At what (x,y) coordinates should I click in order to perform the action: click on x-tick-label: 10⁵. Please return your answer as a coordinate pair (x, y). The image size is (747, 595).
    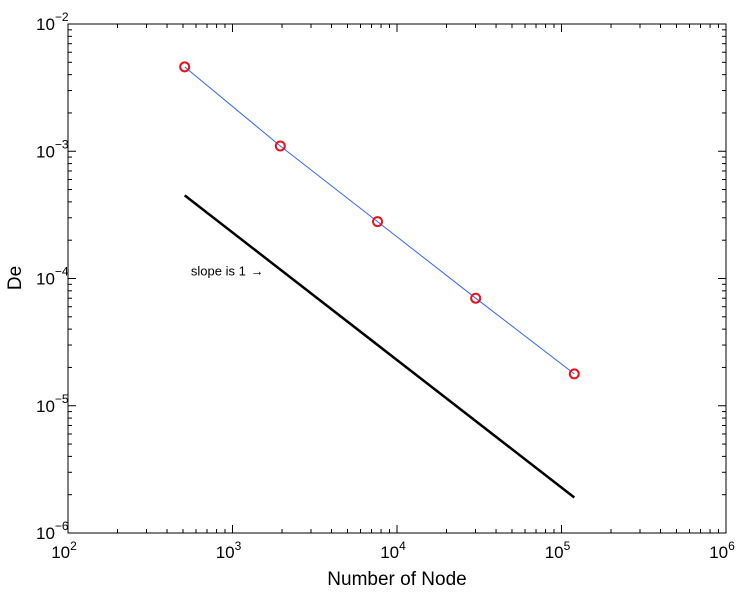
    Looking at the image, I should click on (558, 550).